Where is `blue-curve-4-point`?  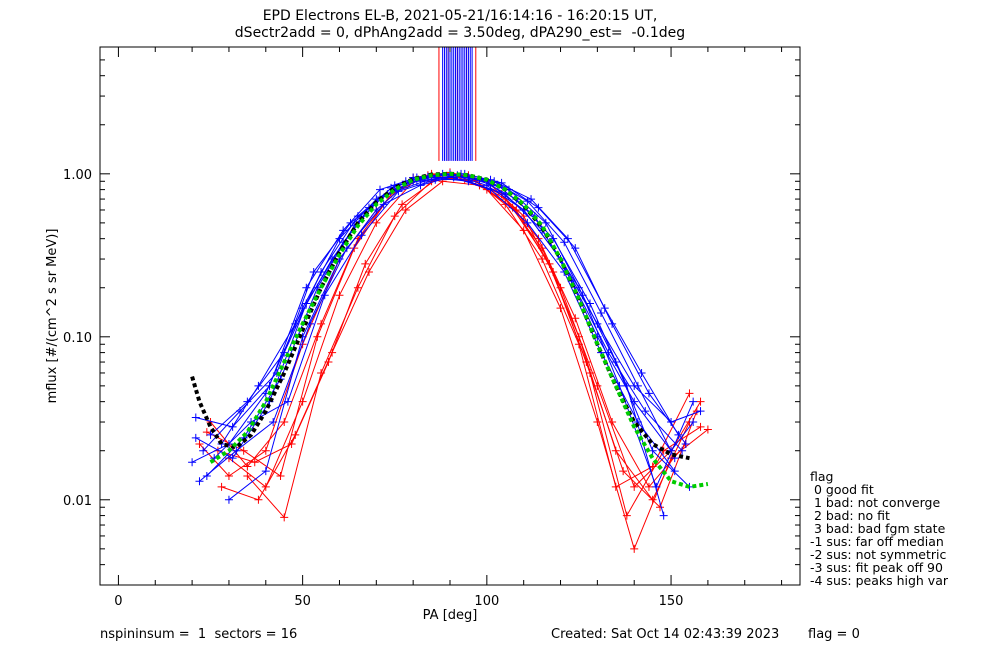 blue-curve-4-point is located at coordinates (313, 271).